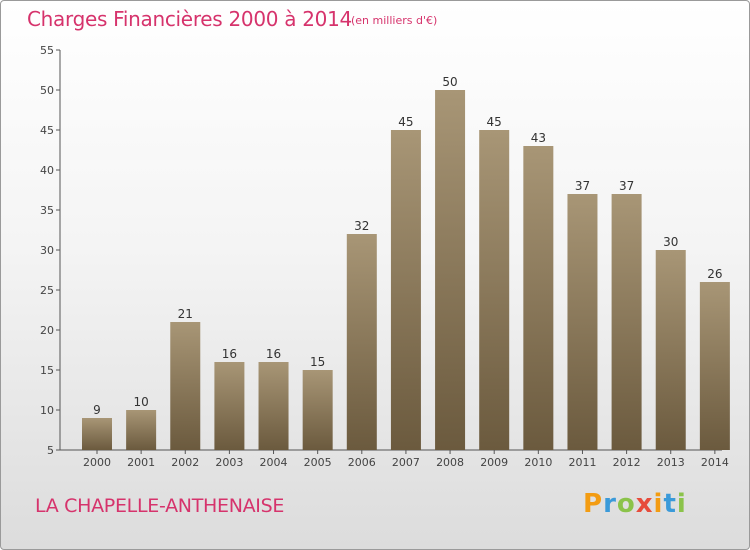 The width and height of the screenshot is (750, 550). Describe the element at coordinates (160, 506) in the screenshot. I see `commune-name: LA CHAPELLE-ANTHENAISE` at that location.